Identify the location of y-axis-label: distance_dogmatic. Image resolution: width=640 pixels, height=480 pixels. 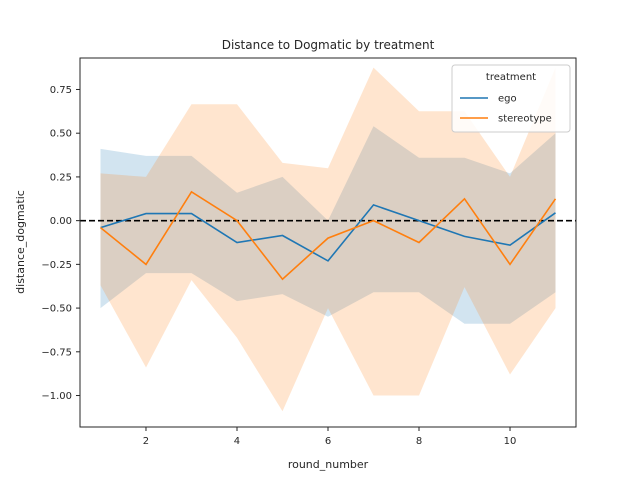
(20, 242).